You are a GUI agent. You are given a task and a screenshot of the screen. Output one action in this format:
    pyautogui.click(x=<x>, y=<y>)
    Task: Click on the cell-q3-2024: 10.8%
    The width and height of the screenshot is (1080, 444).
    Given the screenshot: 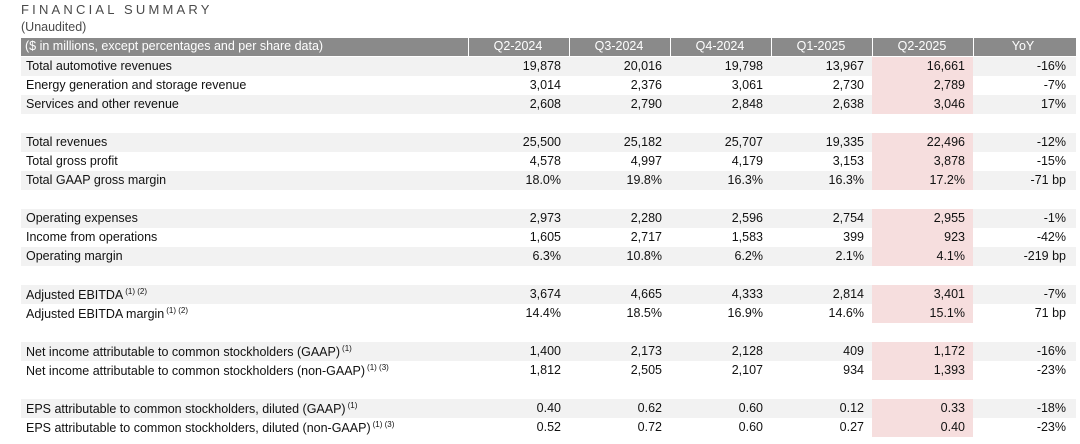 What is the action you would take?
    pyautogui.click(x=644, y=256)
    